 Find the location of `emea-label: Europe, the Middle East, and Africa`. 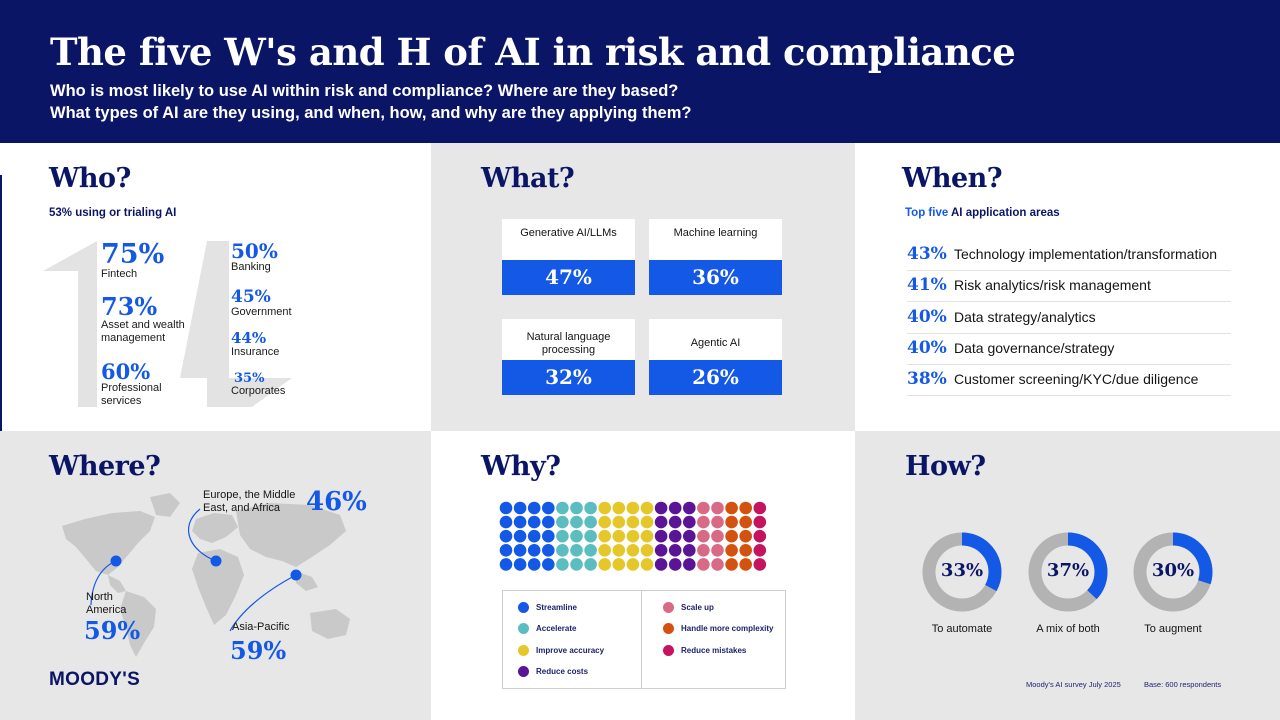

emea-label: Europe, the Middle East, and Africa is located at coordinates (249, 501).